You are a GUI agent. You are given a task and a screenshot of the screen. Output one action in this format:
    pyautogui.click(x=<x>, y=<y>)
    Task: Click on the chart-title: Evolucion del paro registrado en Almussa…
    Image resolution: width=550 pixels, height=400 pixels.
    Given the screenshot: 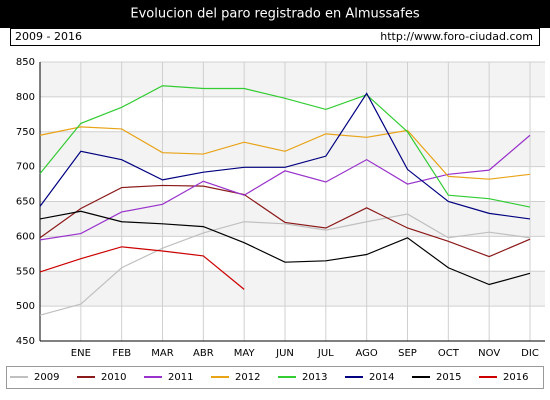 What is the action you would take?
    pyautogui.click(x=274, y=14)
    